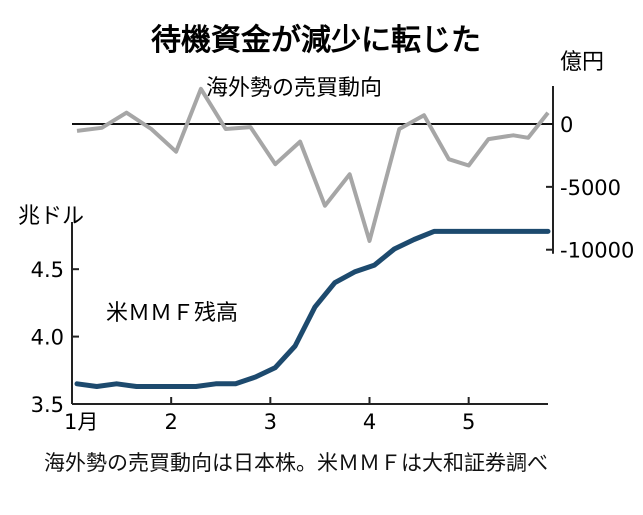 The image size is (643, 515). I want to click on x-tick-label: 2, so click(170, 422).